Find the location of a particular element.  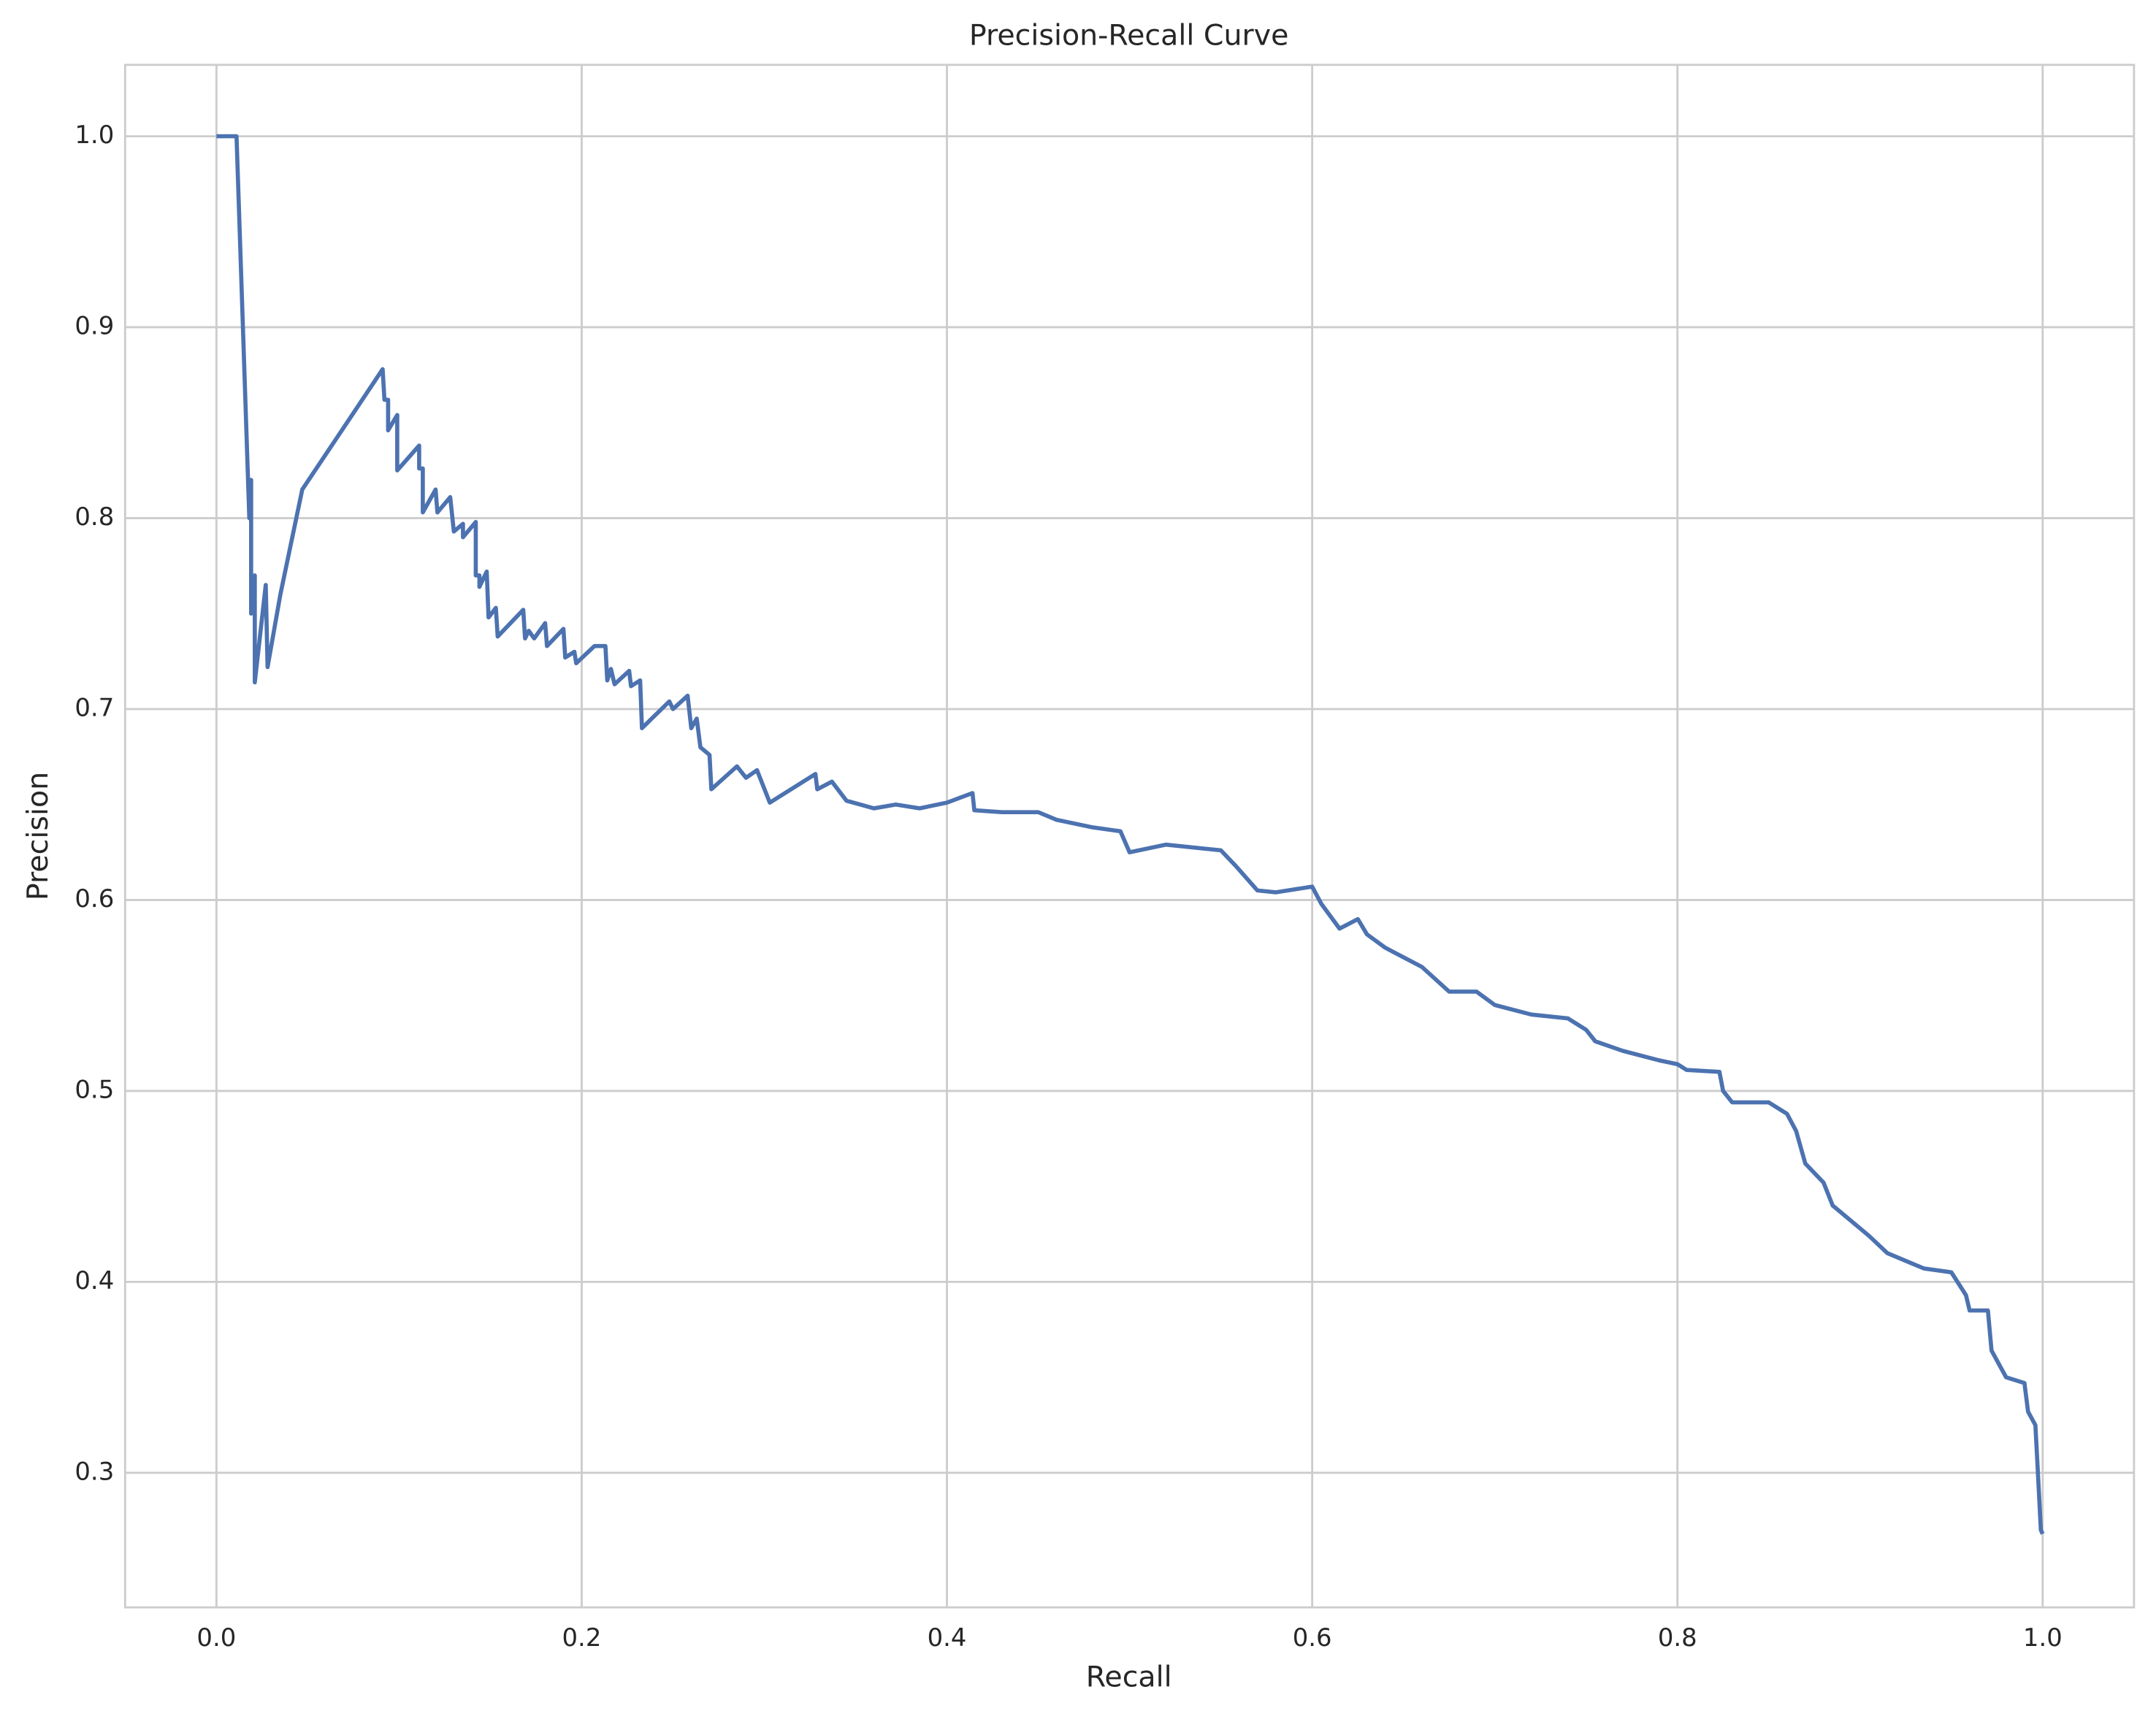

y-tick-label: 1.0 is located at coordinates (94, 134).